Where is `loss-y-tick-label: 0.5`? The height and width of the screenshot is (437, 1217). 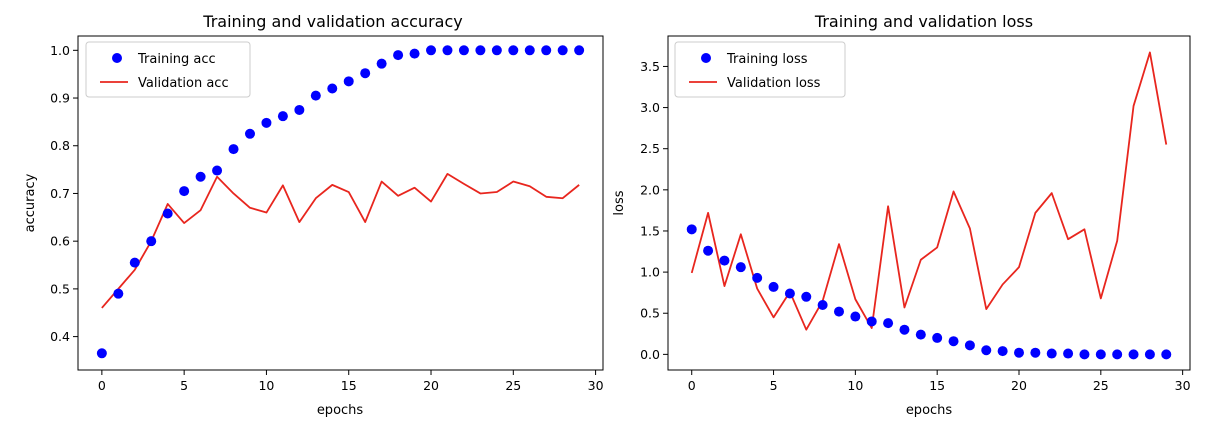 loss-y-tick-label: 0.5 is located at coordinates (650, 313).